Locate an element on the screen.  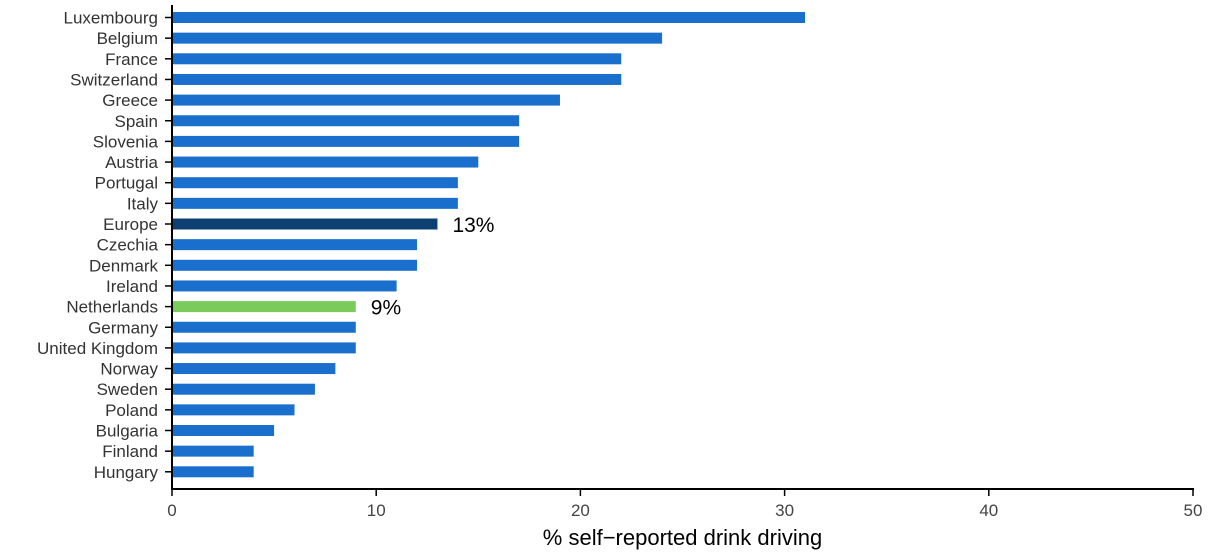
category-label-denmark: Denmark is located at coordinates (123, 265).